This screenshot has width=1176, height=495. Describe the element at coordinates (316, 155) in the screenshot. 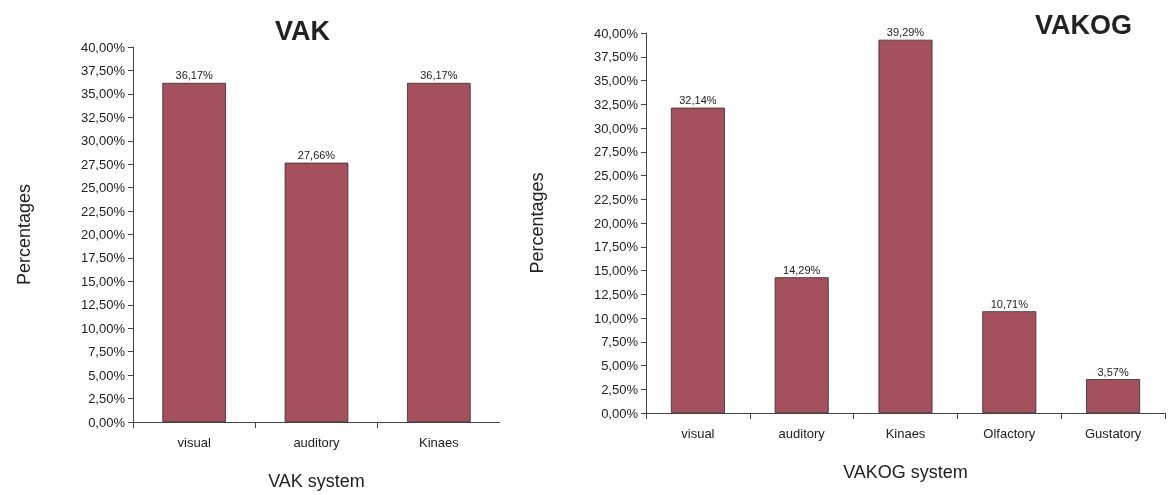

I see `data-label: 27,66%` at that location.